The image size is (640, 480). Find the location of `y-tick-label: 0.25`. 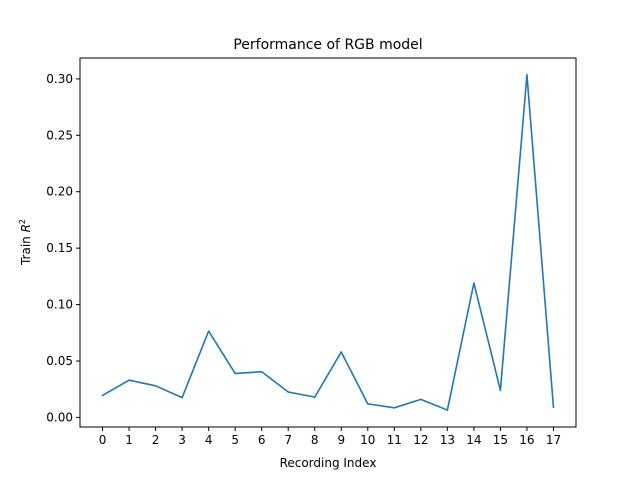

y-tick-label: 0.25 is located at coordinates (59, 135).